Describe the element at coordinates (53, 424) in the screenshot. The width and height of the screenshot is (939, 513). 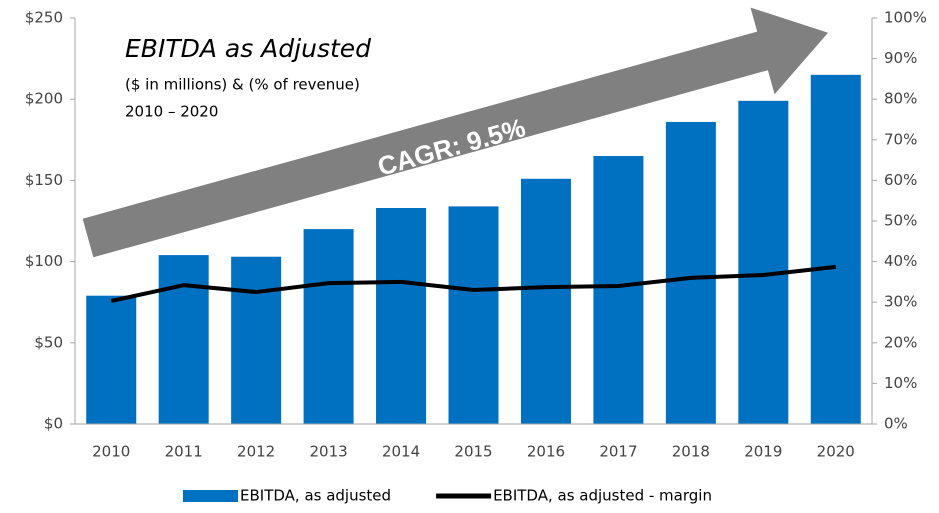
I see `y-tick-label: $0` at that location.